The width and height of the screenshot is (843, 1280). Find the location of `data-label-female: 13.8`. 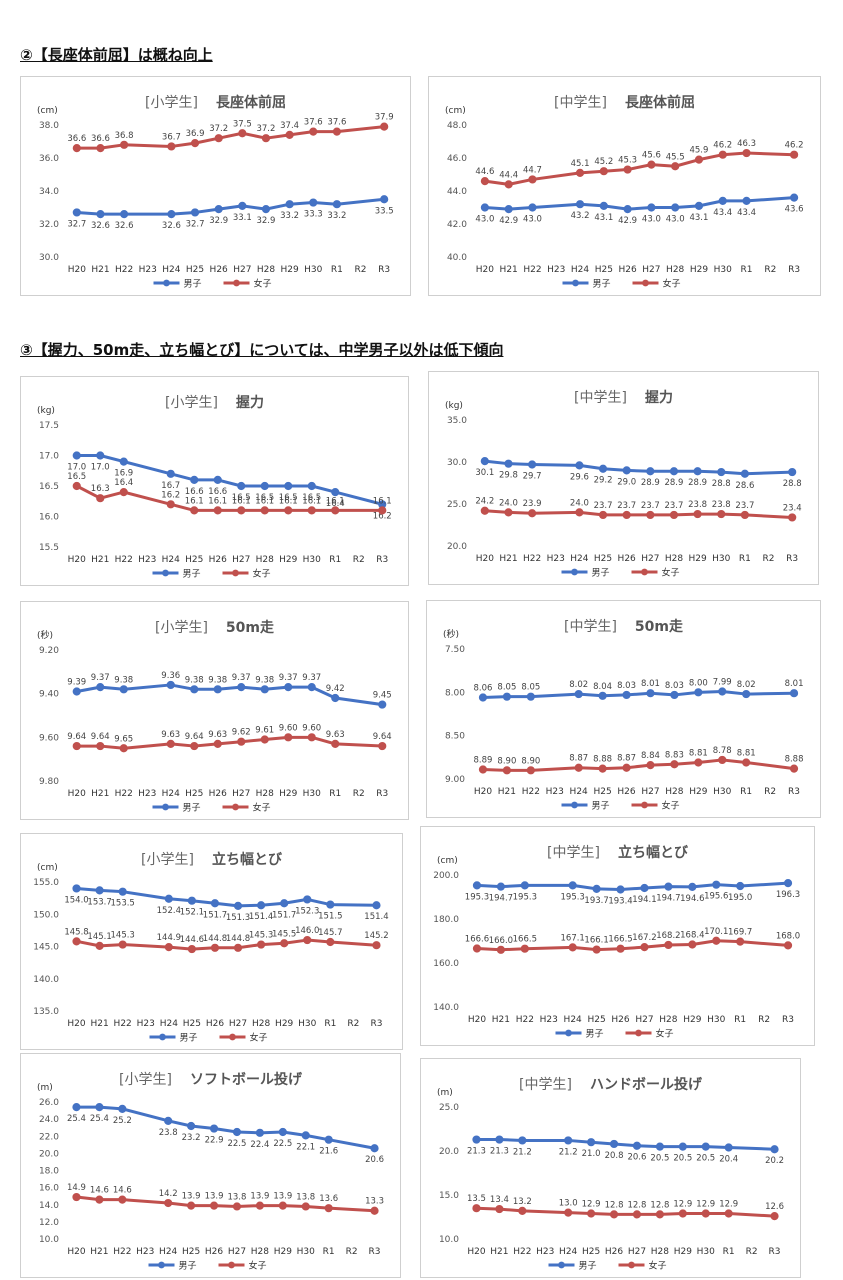

data-label-female: 13.8 is located at coordinates (236, 1197).